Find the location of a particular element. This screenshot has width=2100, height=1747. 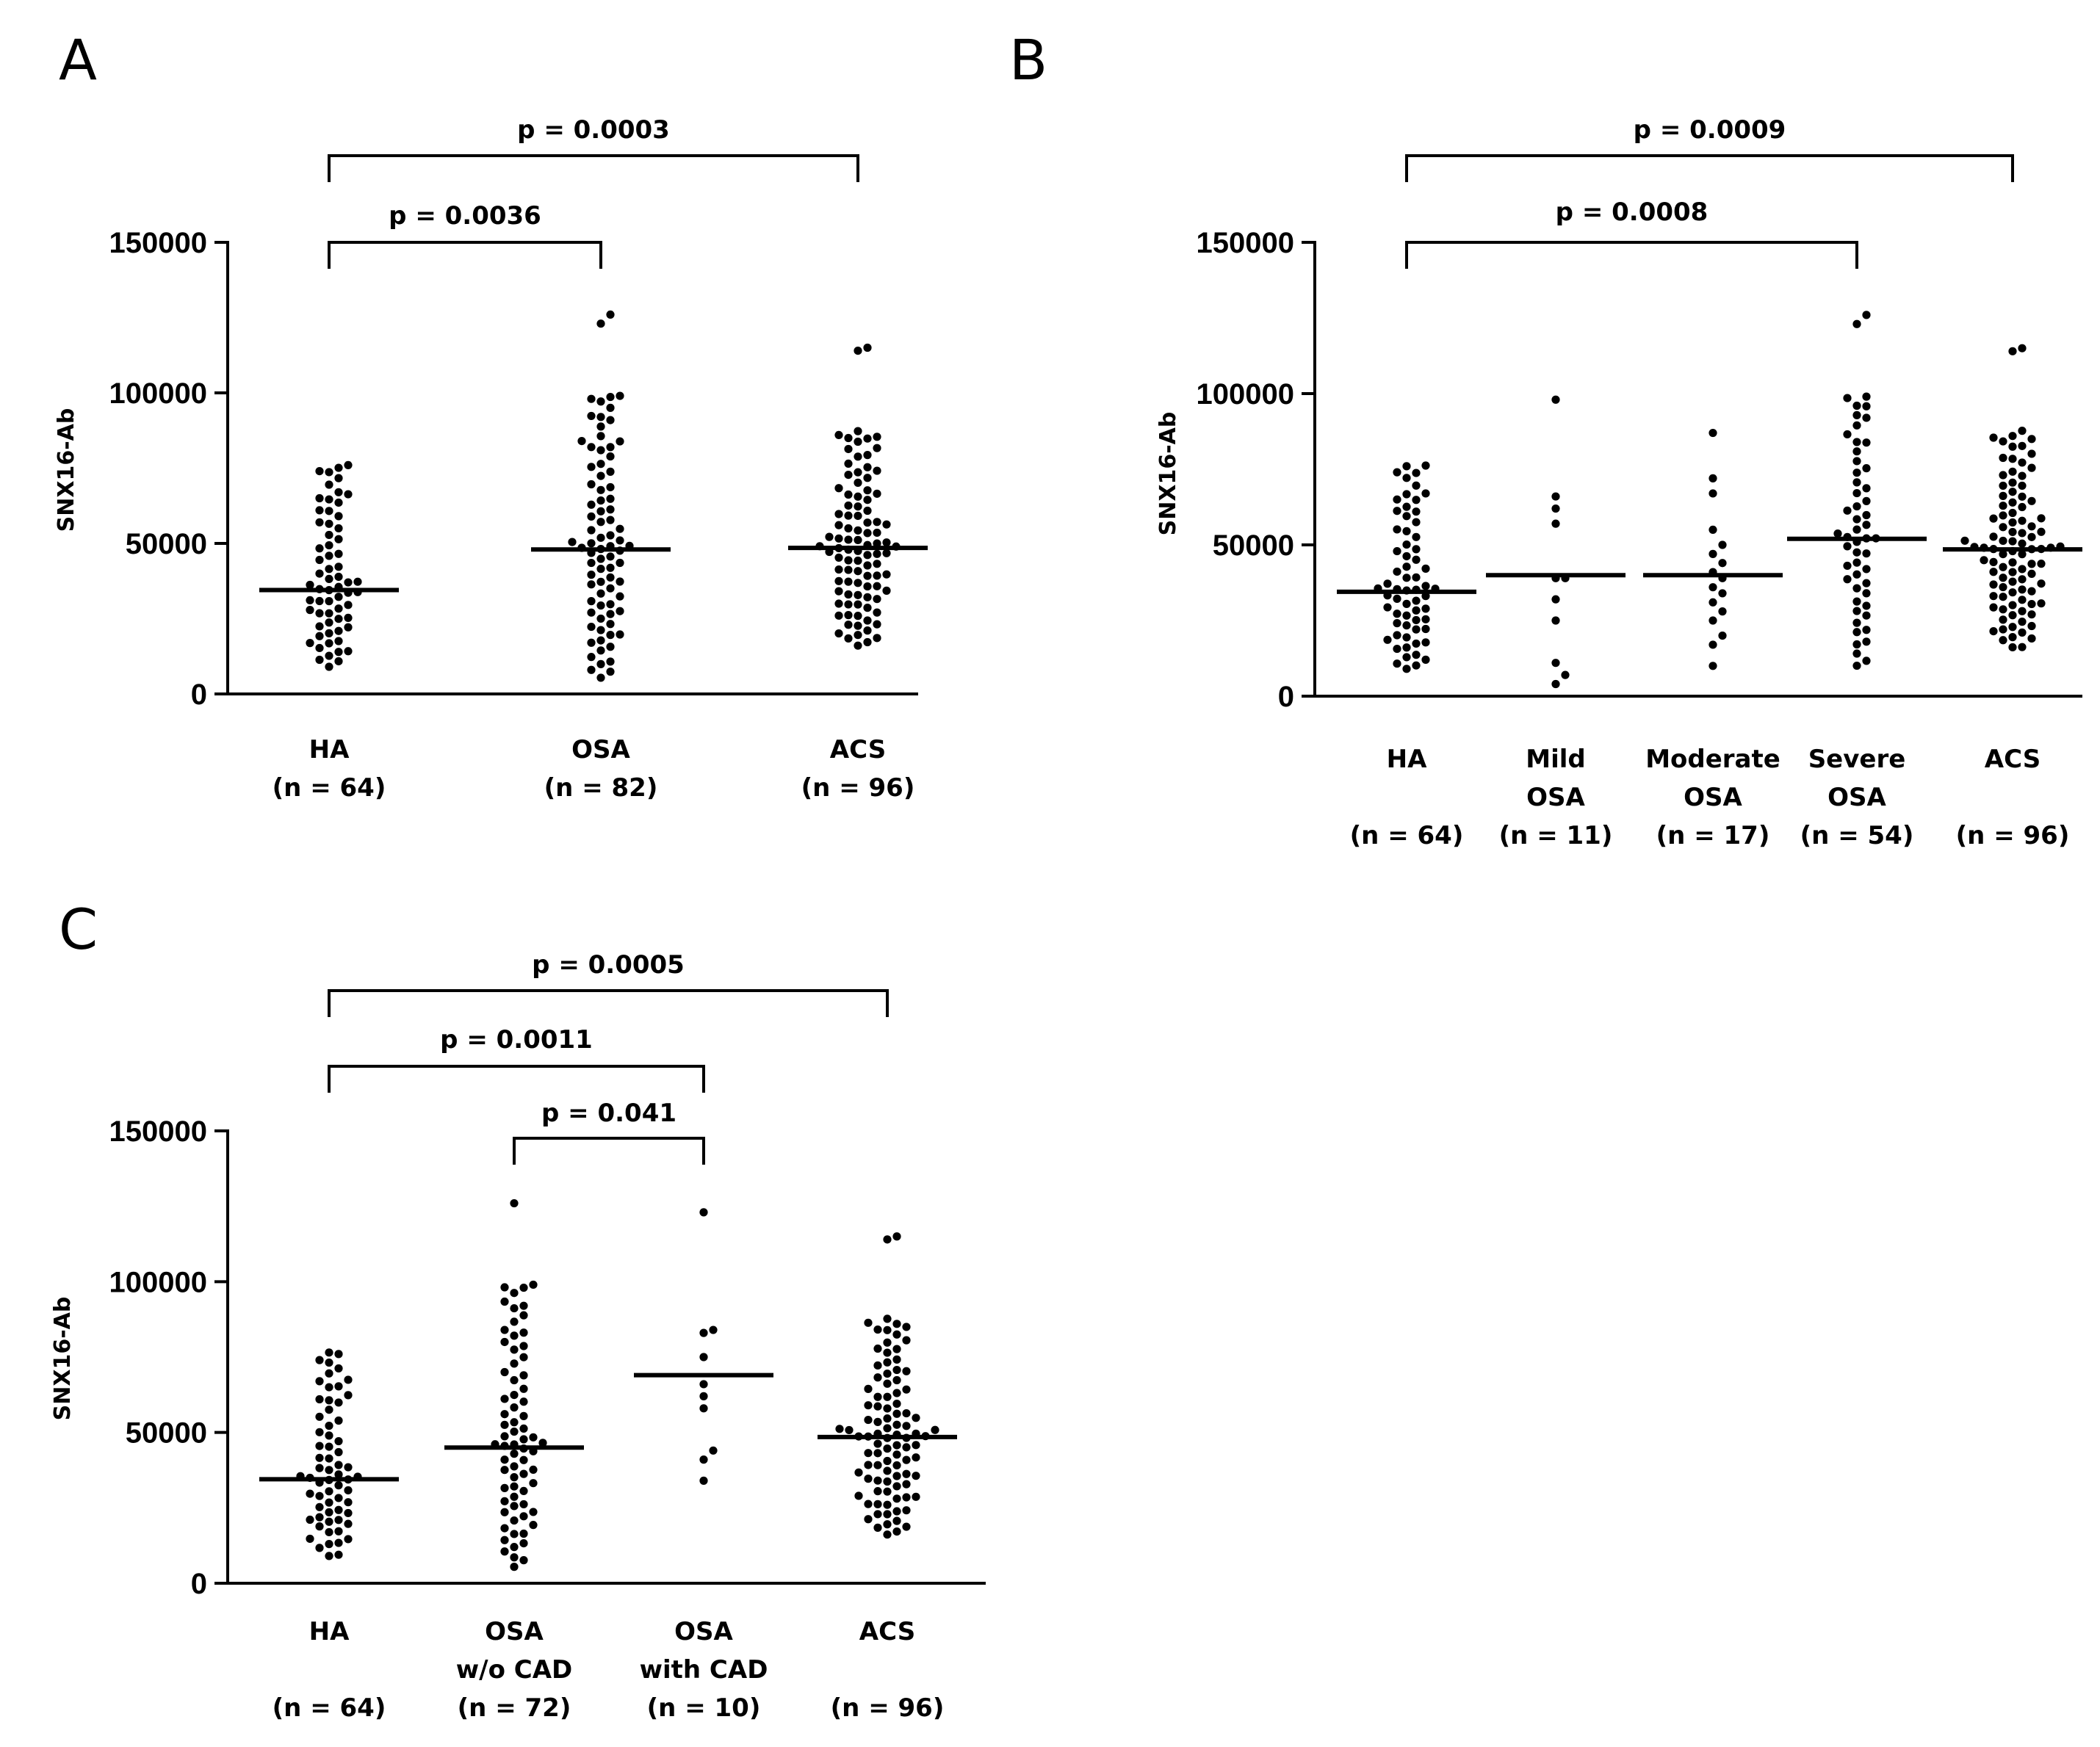

group-label: Mild is located at coordinates (1556, 760).